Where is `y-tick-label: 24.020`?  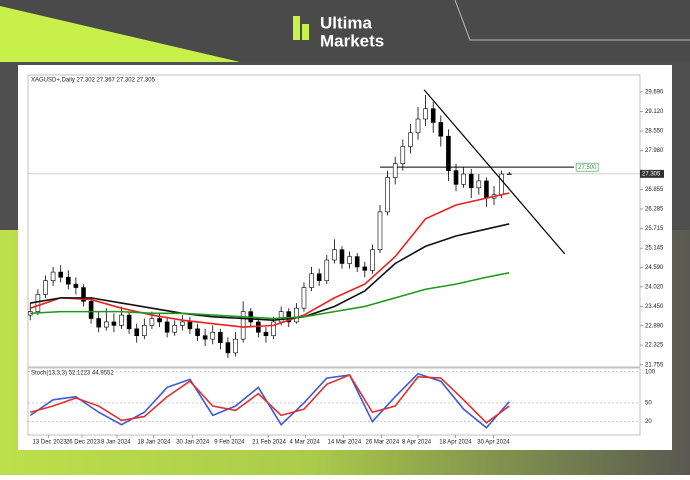 y-tick-label: 24.020 is located at coordinates (654, 287).